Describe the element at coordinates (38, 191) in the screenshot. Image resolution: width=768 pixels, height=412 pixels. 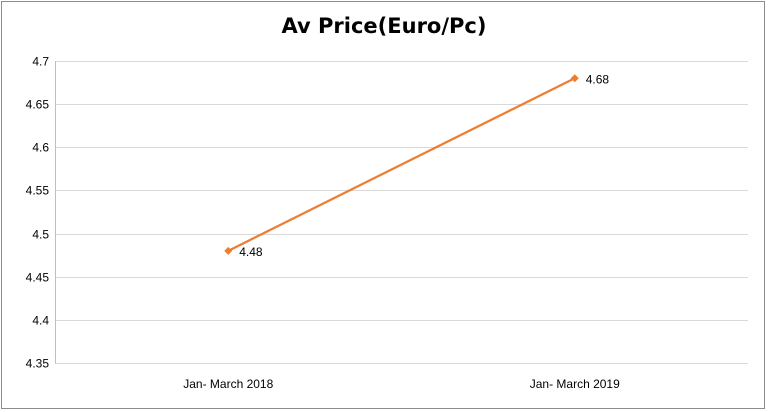
I see `y-tick-label: 4.55` at that location.